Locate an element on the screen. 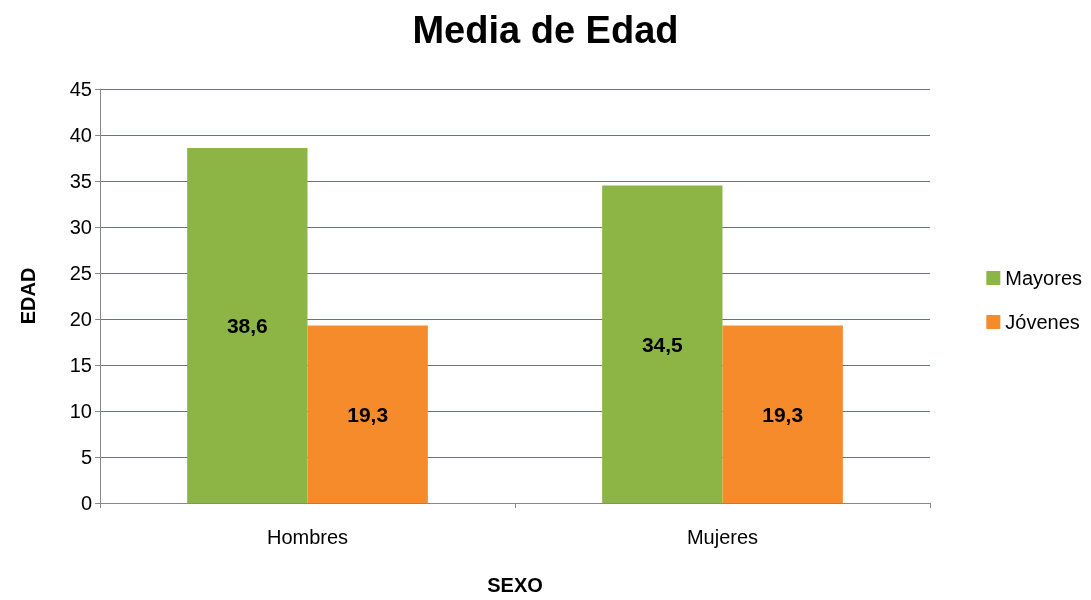  legend-label: Mayores is located at coordinates (1044, 278).